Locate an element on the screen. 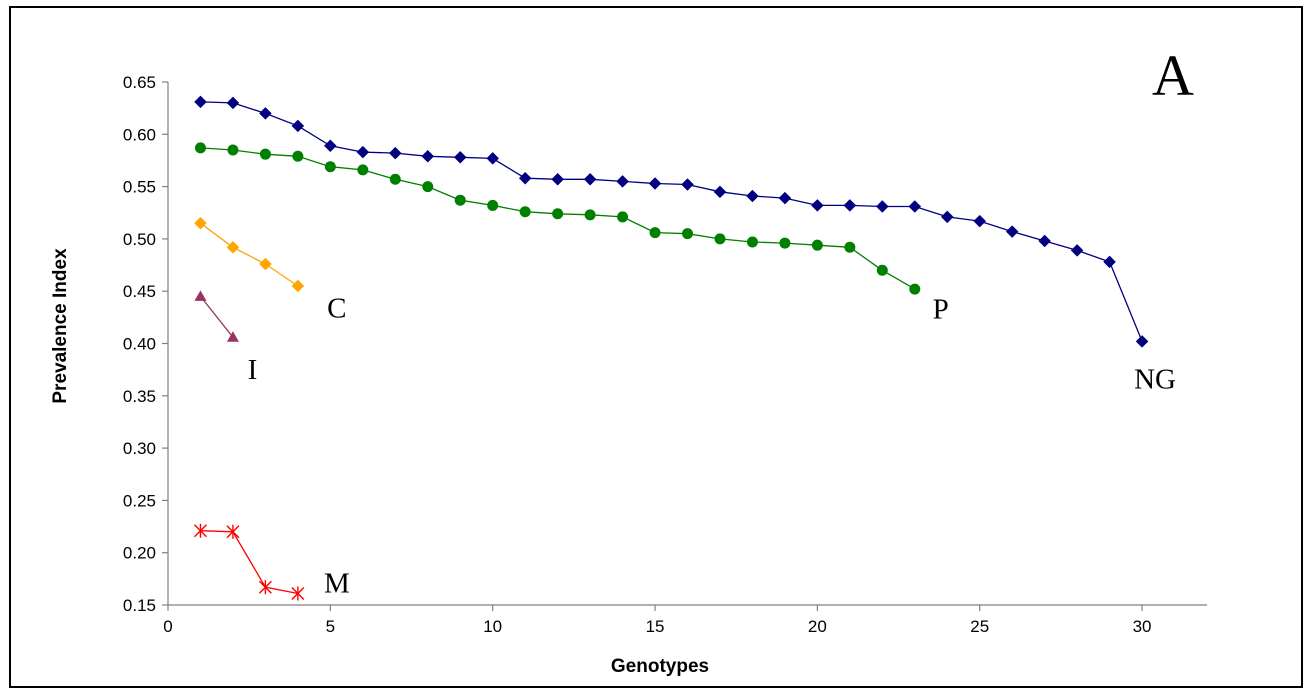  y-tick-label: 0.60 is located at coordinates (139, 134).